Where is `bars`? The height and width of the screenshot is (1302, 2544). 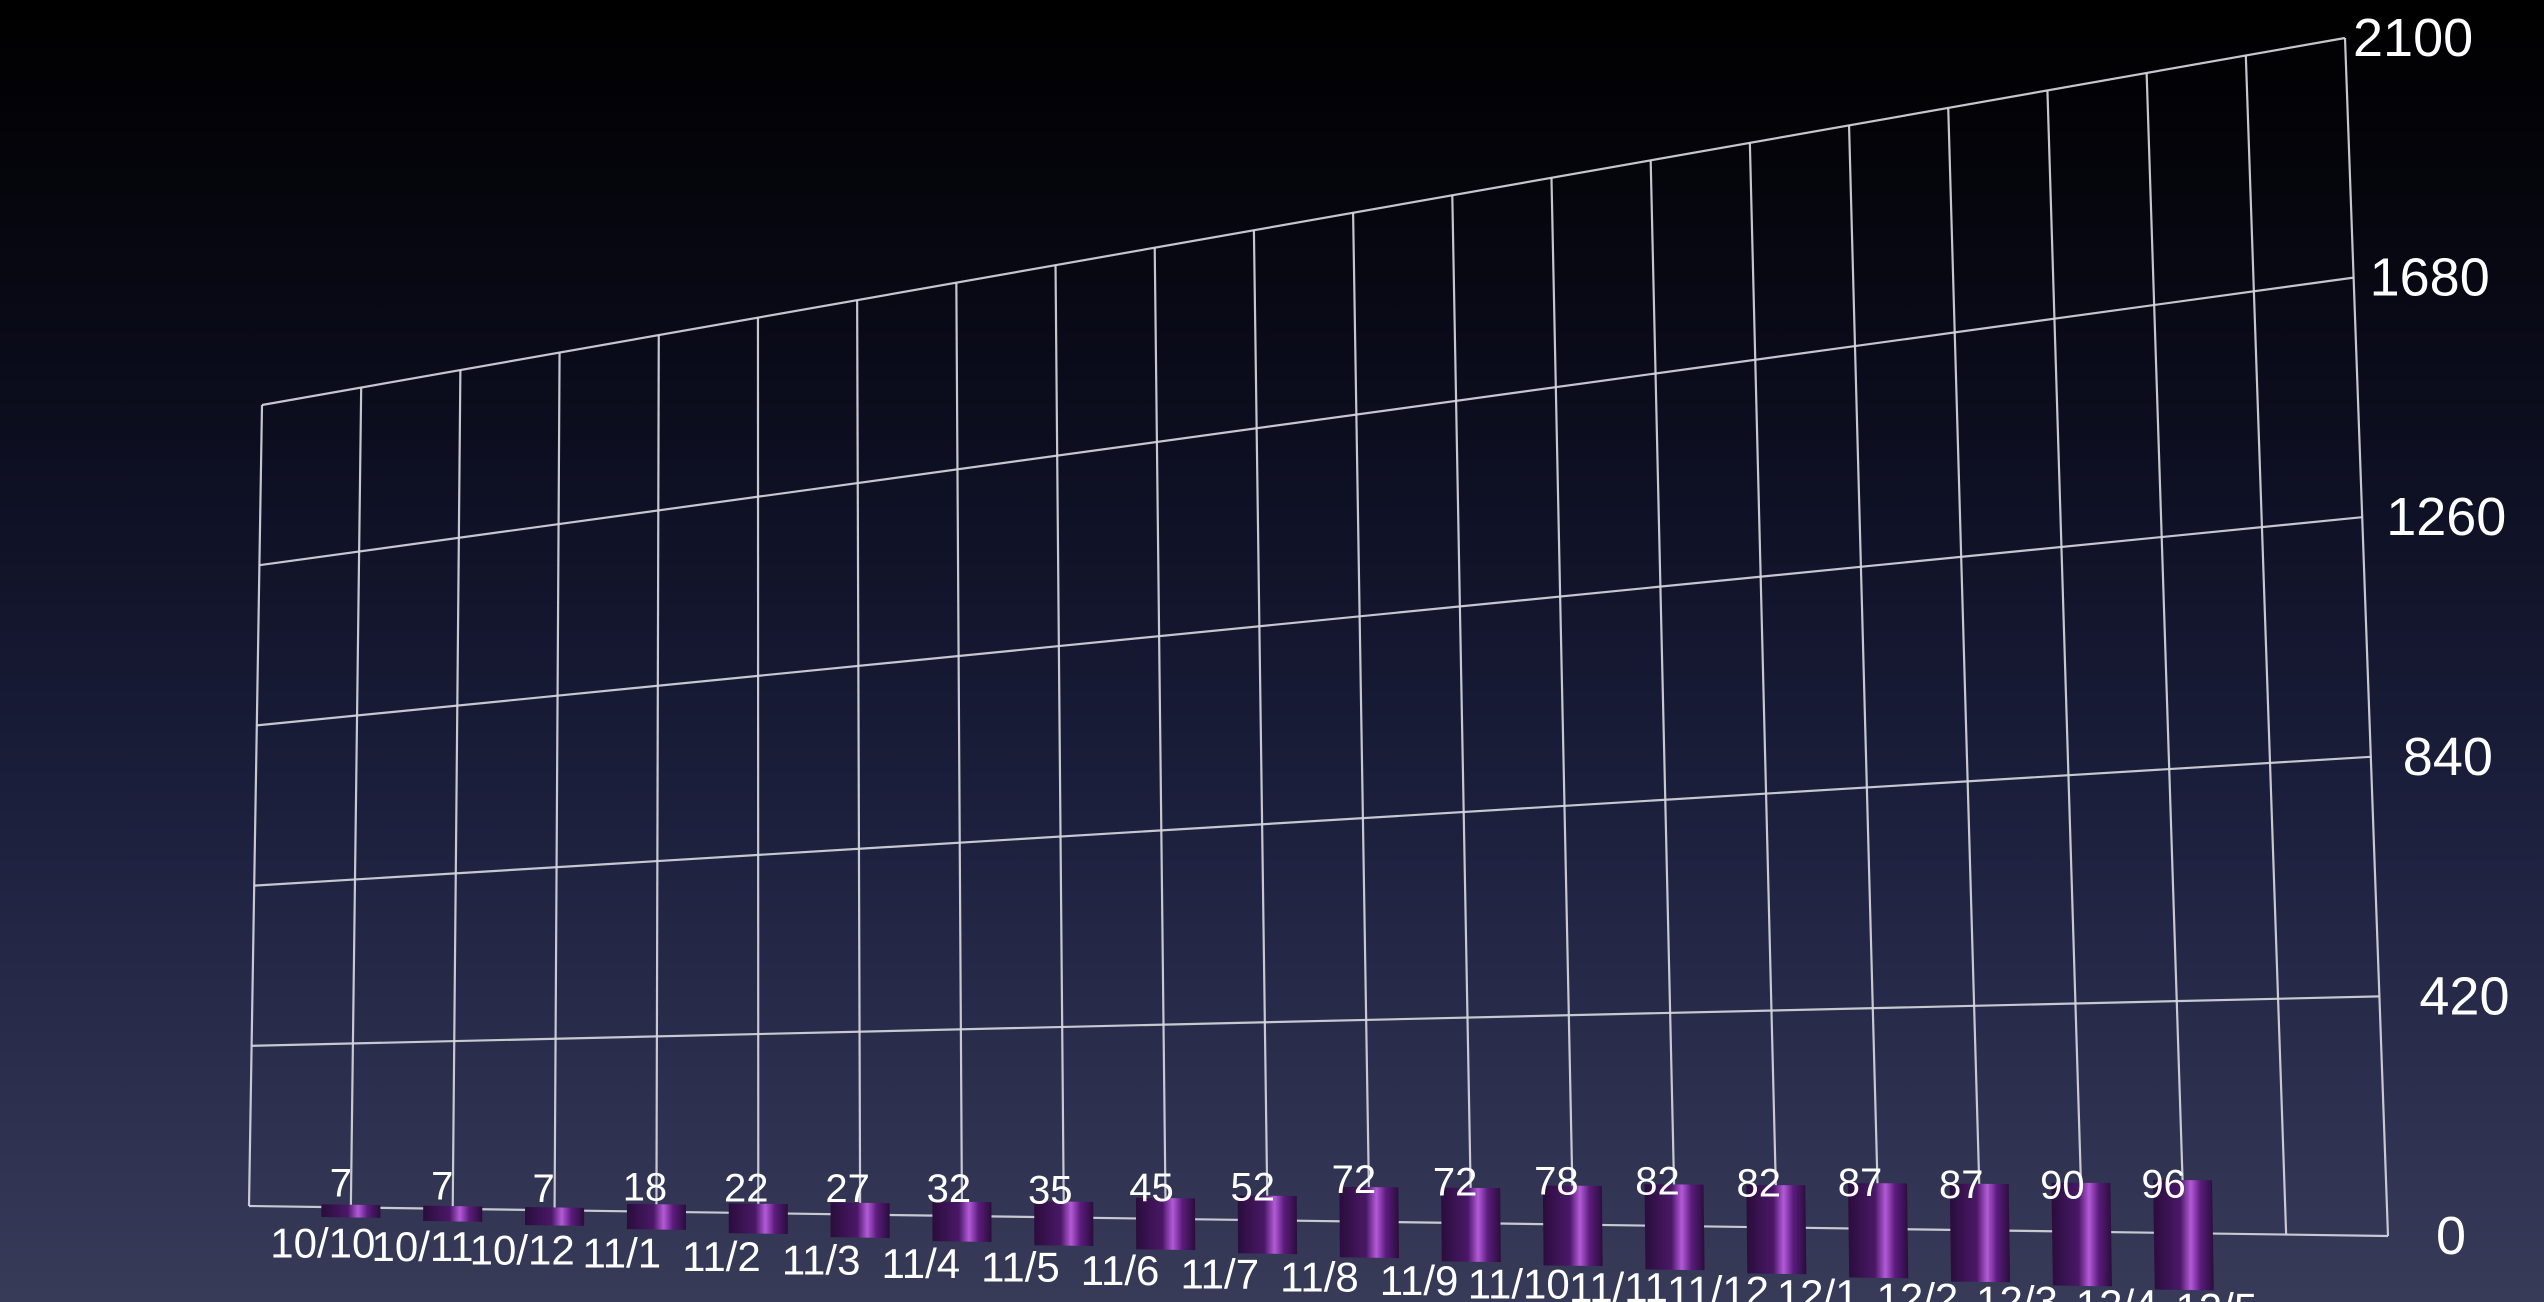
bars is located at coordinates (1267, 1235).